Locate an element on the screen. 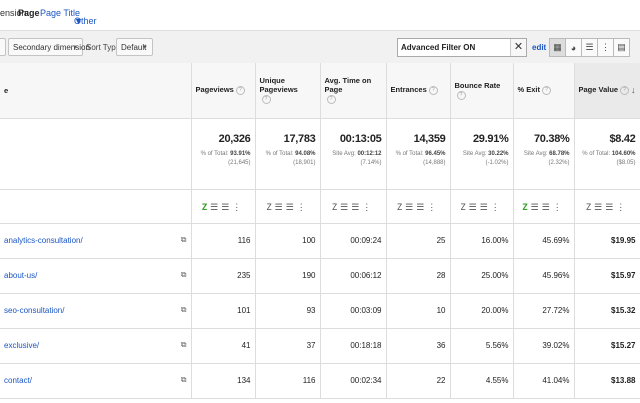  total-exit: 70.38% Site Avg: 68.78% (2.32%) is located at coordinates (544, 154).